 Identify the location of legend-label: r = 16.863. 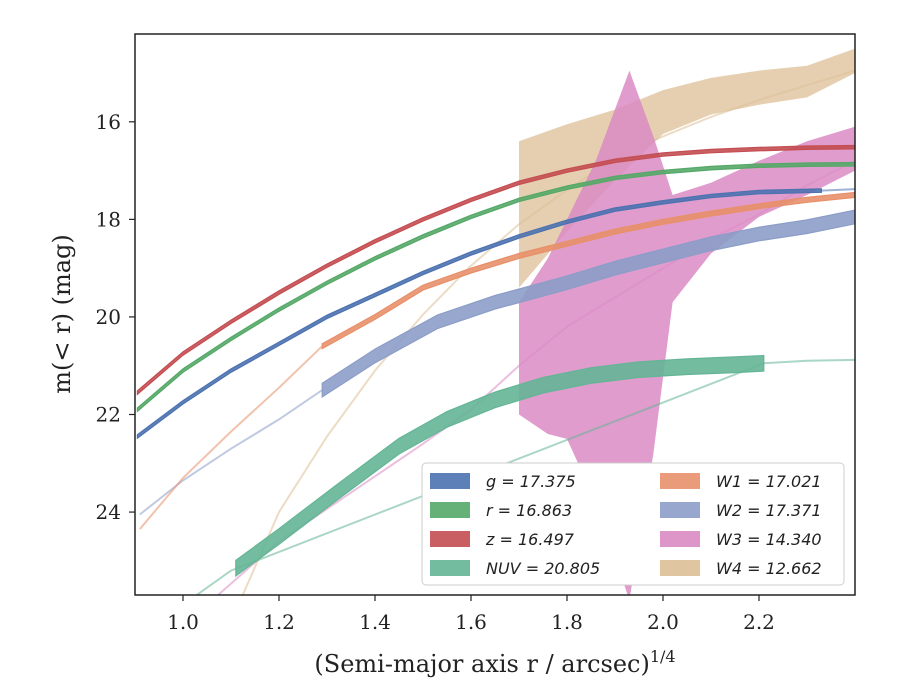
(529, 510).